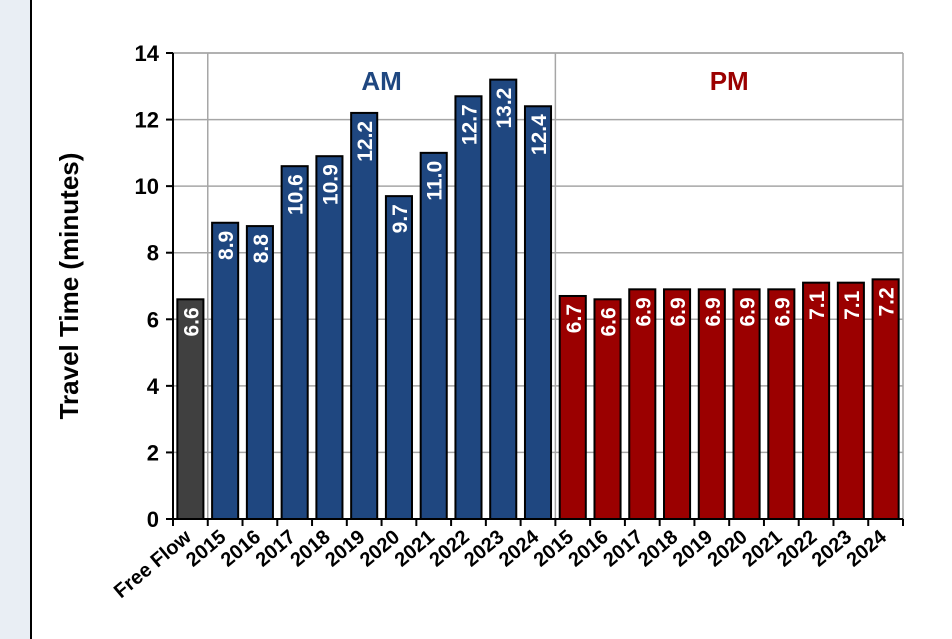 This screenshot has height=639, width=952. I want to click on bar-freeflow-free-flow, so click(190, 409).